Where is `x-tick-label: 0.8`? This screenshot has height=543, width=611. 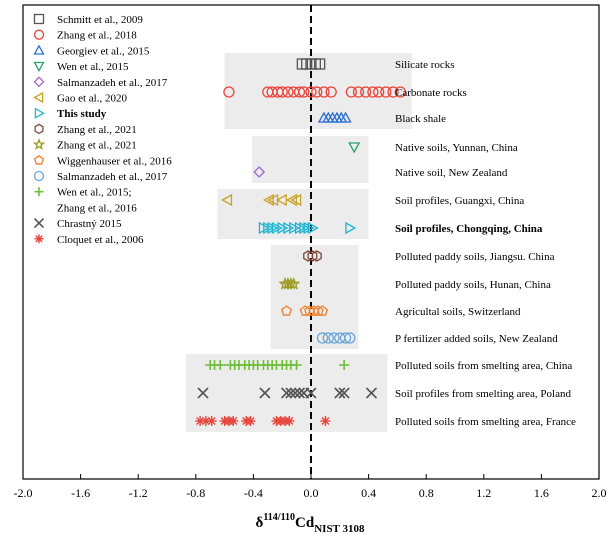
x-tick-label: 0.8 is located at coordinates (426, 493).